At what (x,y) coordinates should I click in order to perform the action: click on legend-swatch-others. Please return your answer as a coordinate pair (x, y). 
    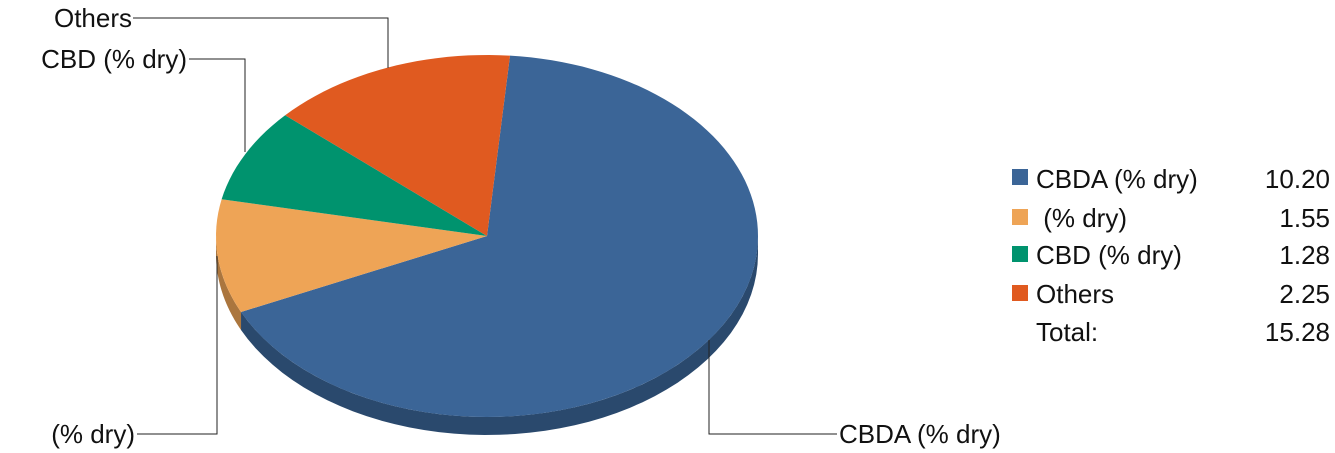
    Looking at the image, I should click on (1020, 293).